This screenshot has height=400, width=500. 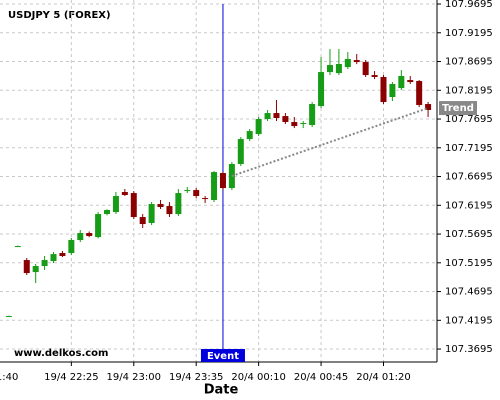 I want to click on trend-label-box, so click(x=458, y=108).